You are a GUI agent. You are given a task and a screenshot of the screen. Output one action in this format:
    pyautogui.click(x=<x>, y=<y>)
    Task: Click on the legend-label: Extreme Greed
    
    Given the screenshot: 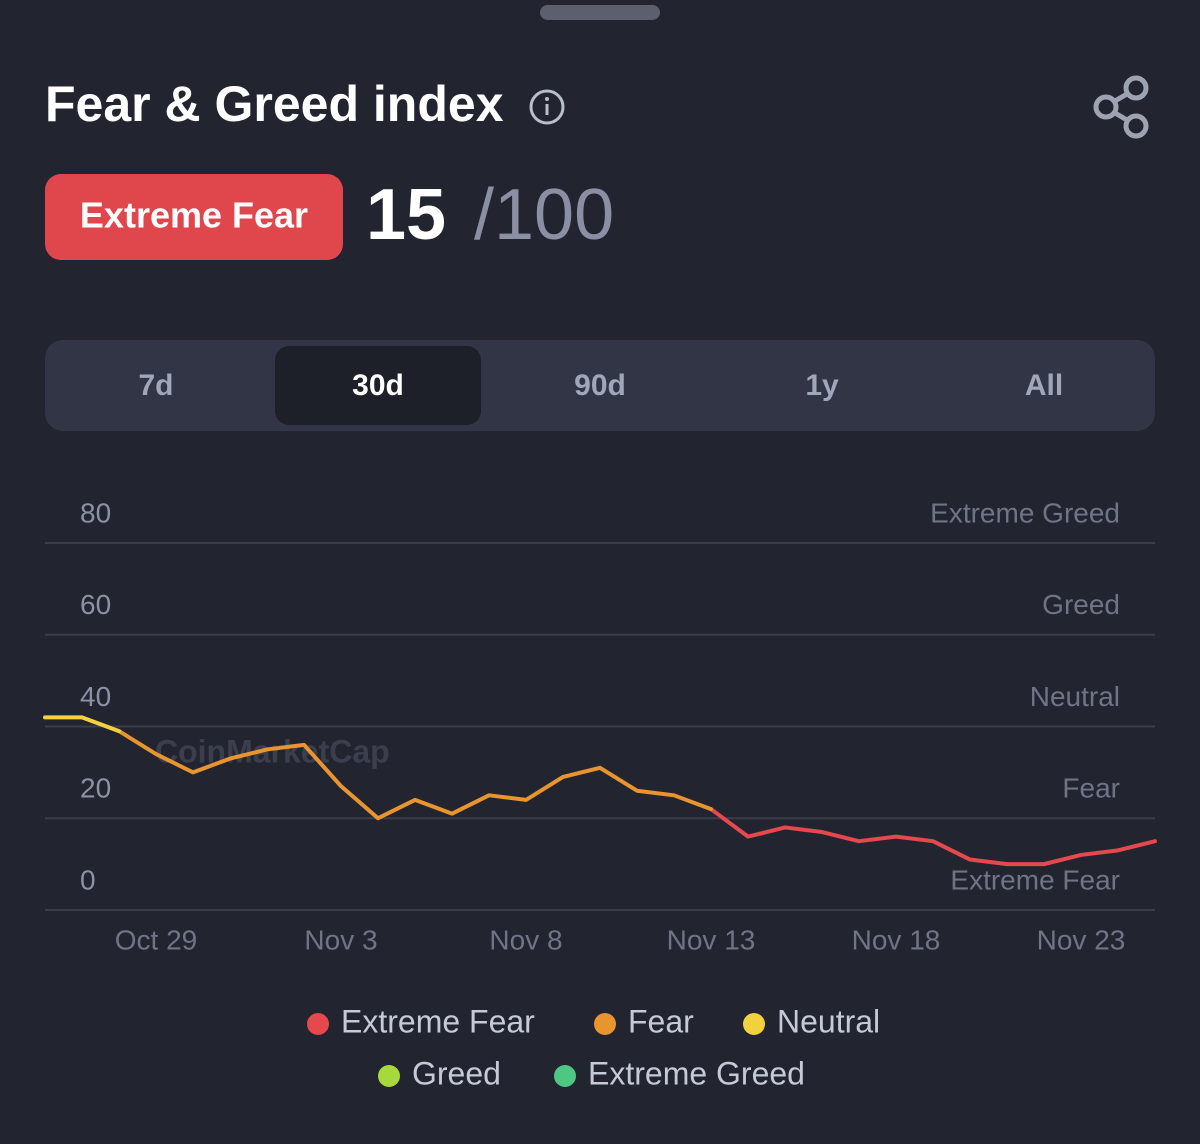 What is the action you would take?
    pyautogui.click(x=696, y=1073)
    